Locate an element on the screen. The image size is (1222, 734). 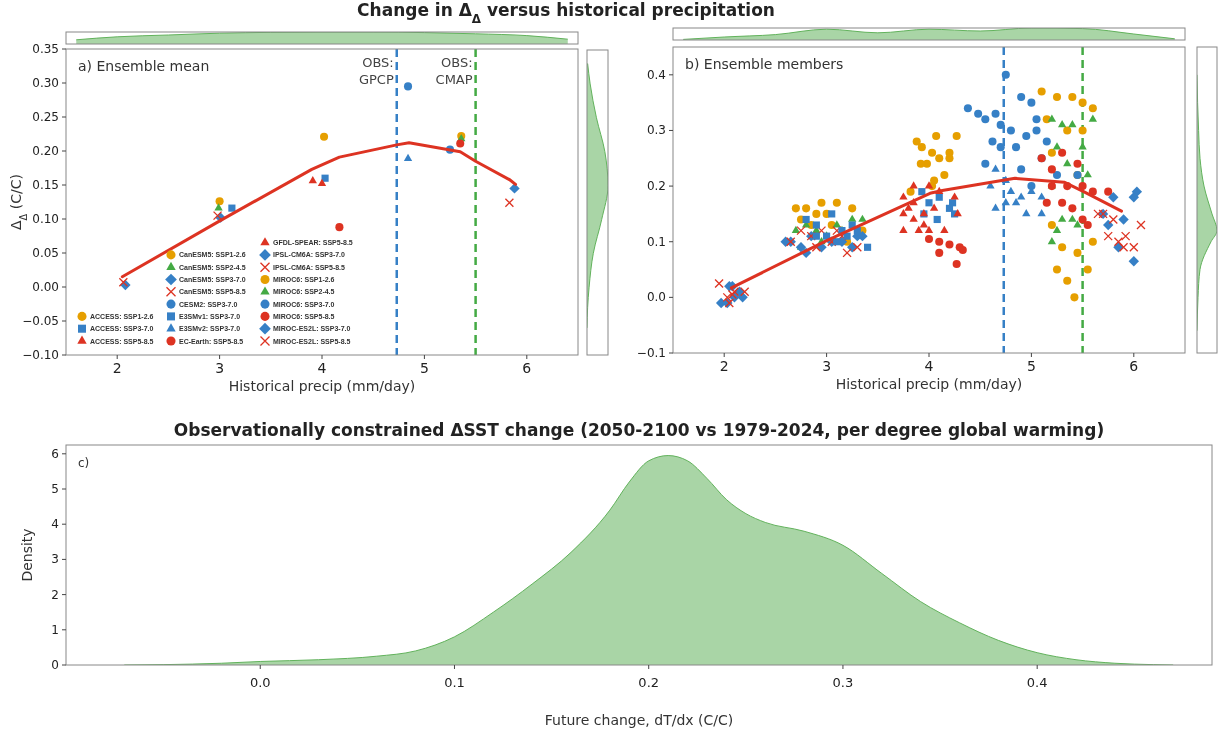
y-tick-label: 0.4 is located at coordinates (656, 74).